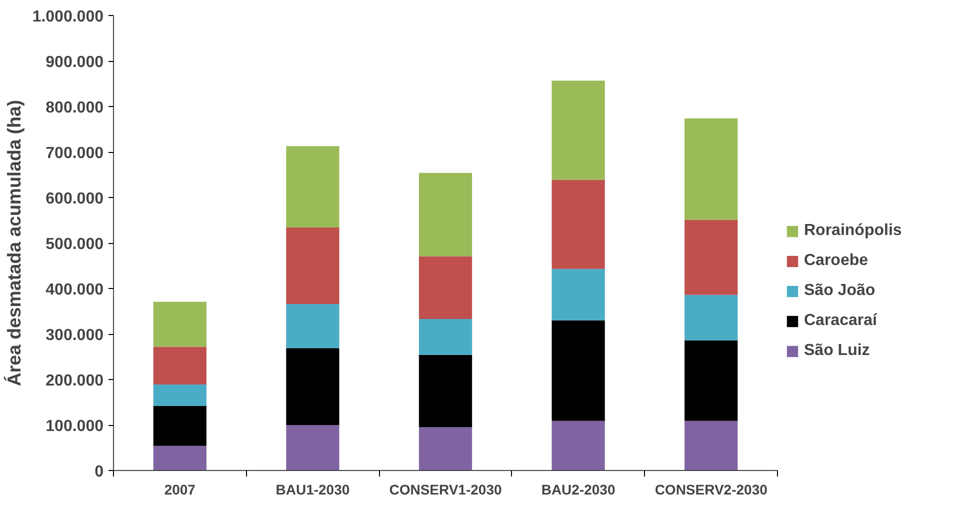 The image size is (958, 523). I want to click on y-tick-label: 700.000, so click(75, 153).